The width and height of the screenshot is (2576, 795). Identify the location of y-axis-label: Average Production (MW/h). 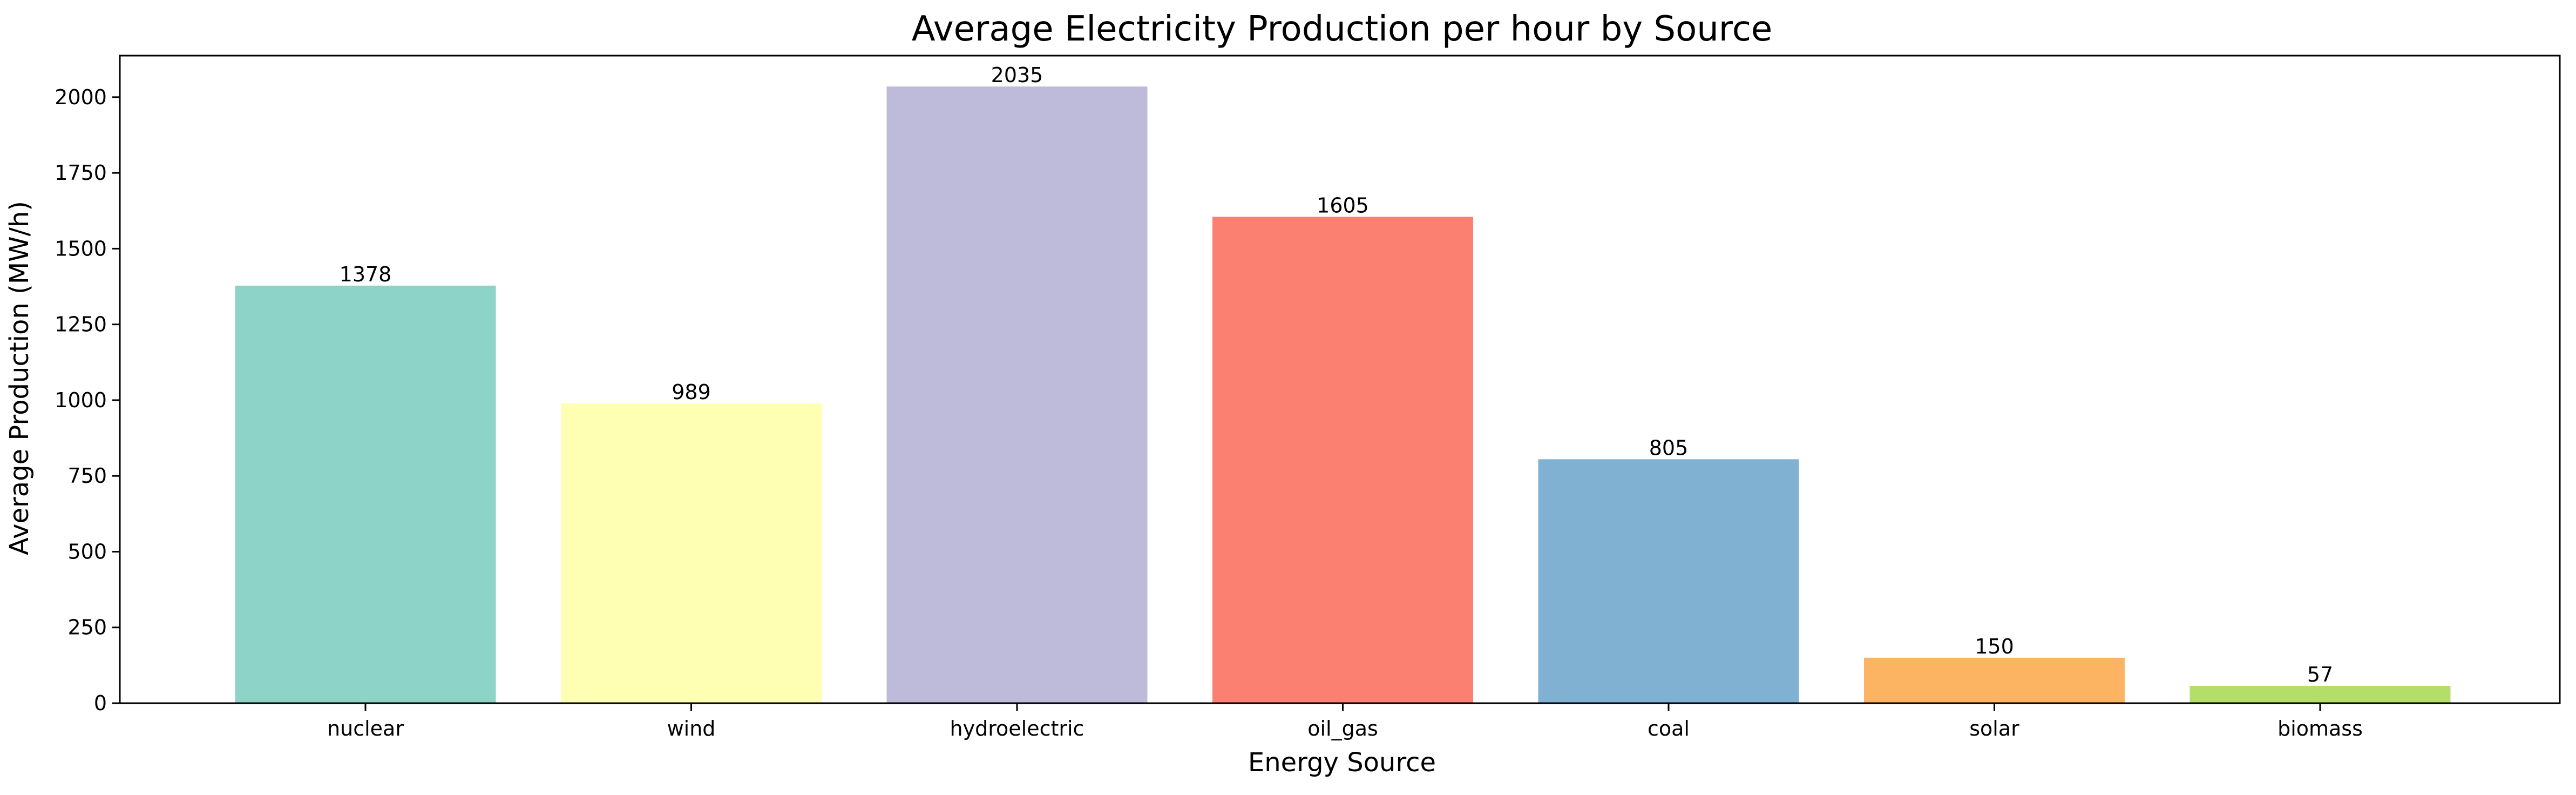
(19, 378).